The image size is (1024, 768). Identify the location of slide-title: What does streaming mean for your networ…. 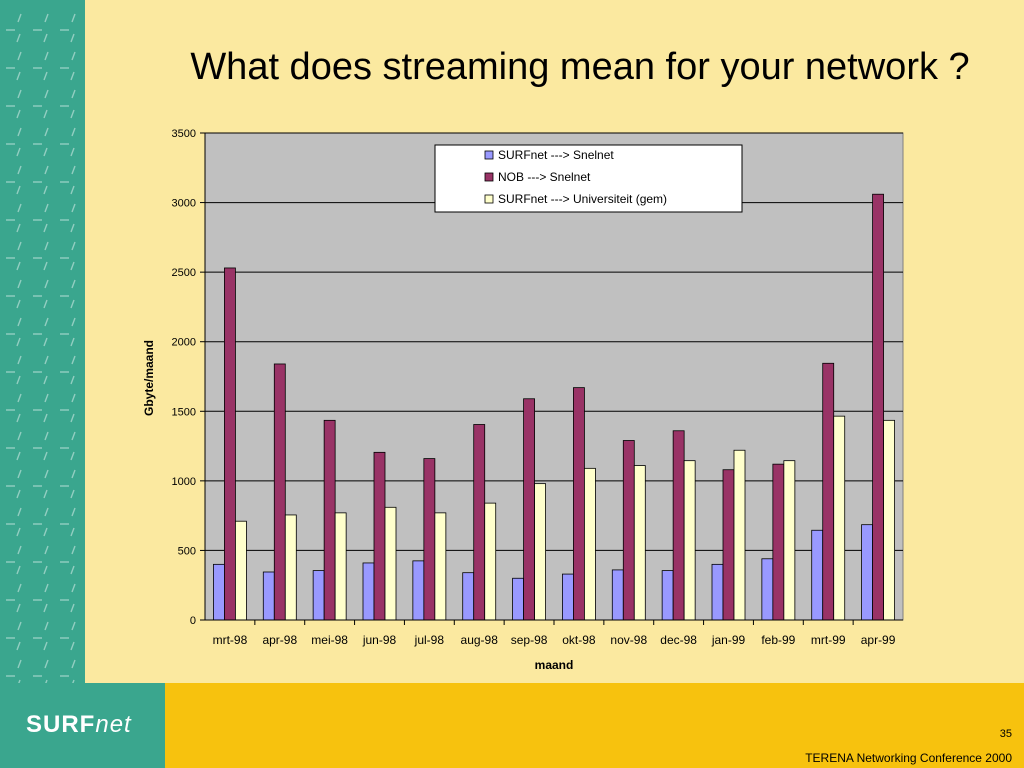
(580, 67).